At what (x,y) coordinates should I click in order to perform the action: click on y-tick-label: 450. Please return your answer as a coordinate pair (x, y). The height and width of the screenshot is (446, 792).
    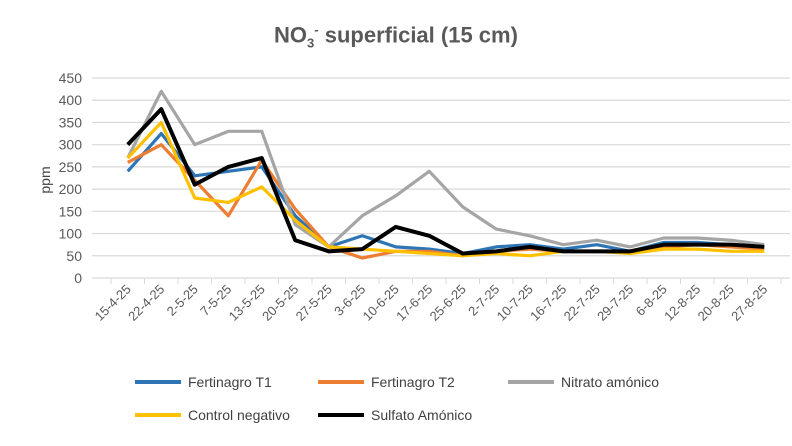
    Looking at the image, I should click on (71, 78).